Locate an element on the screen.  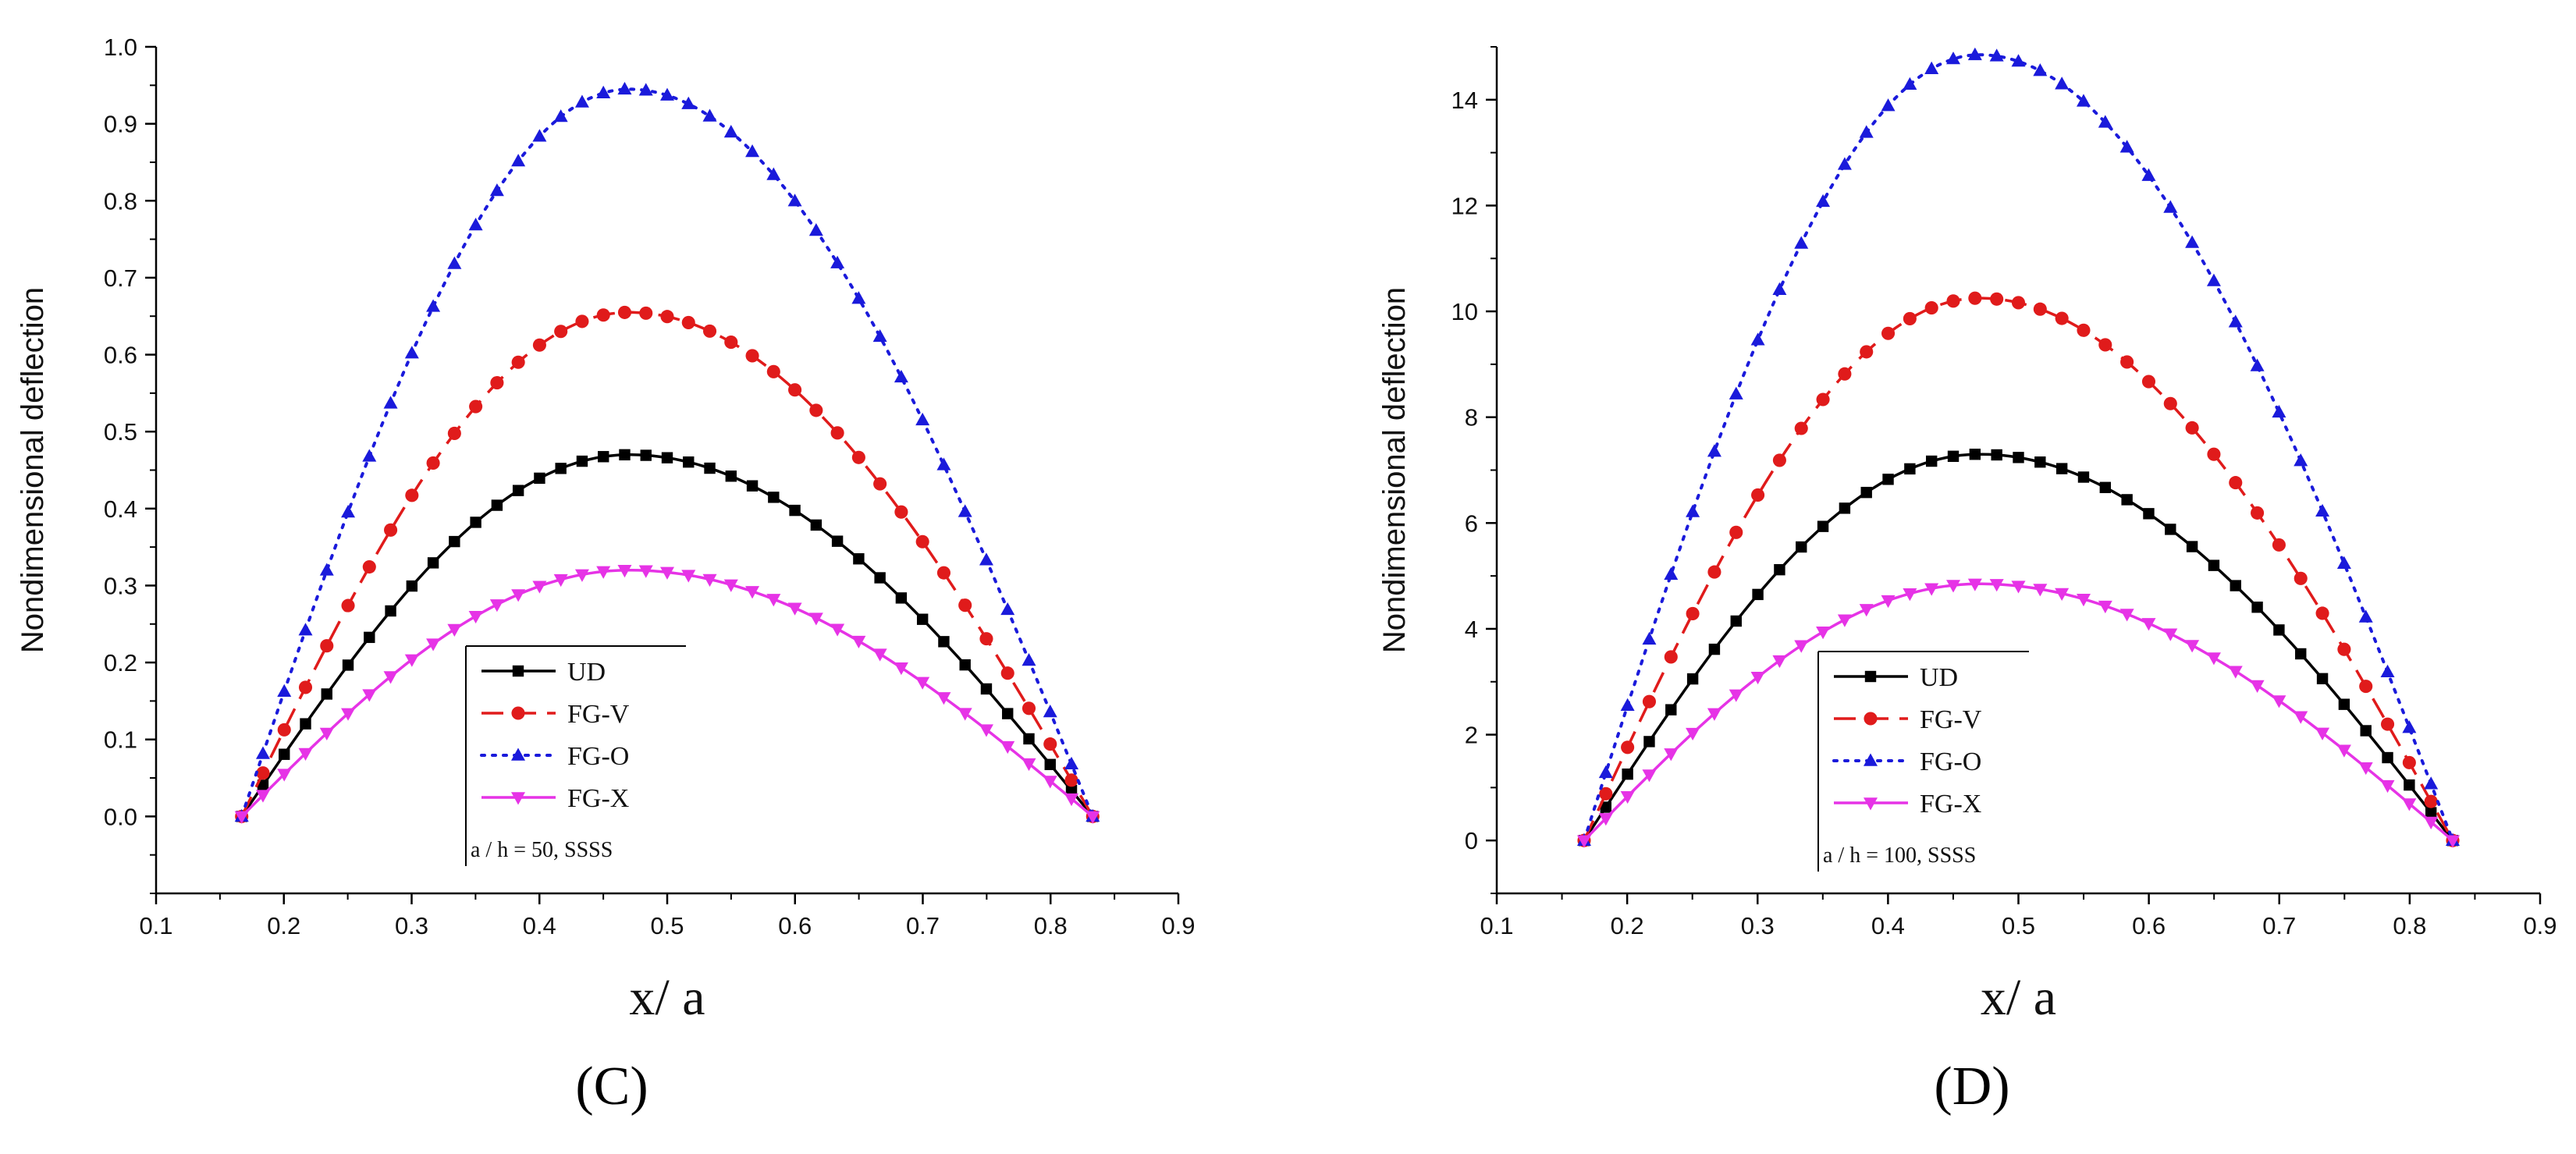
legend-label-fg-o: FG-O is located at coordinates (598, 756).